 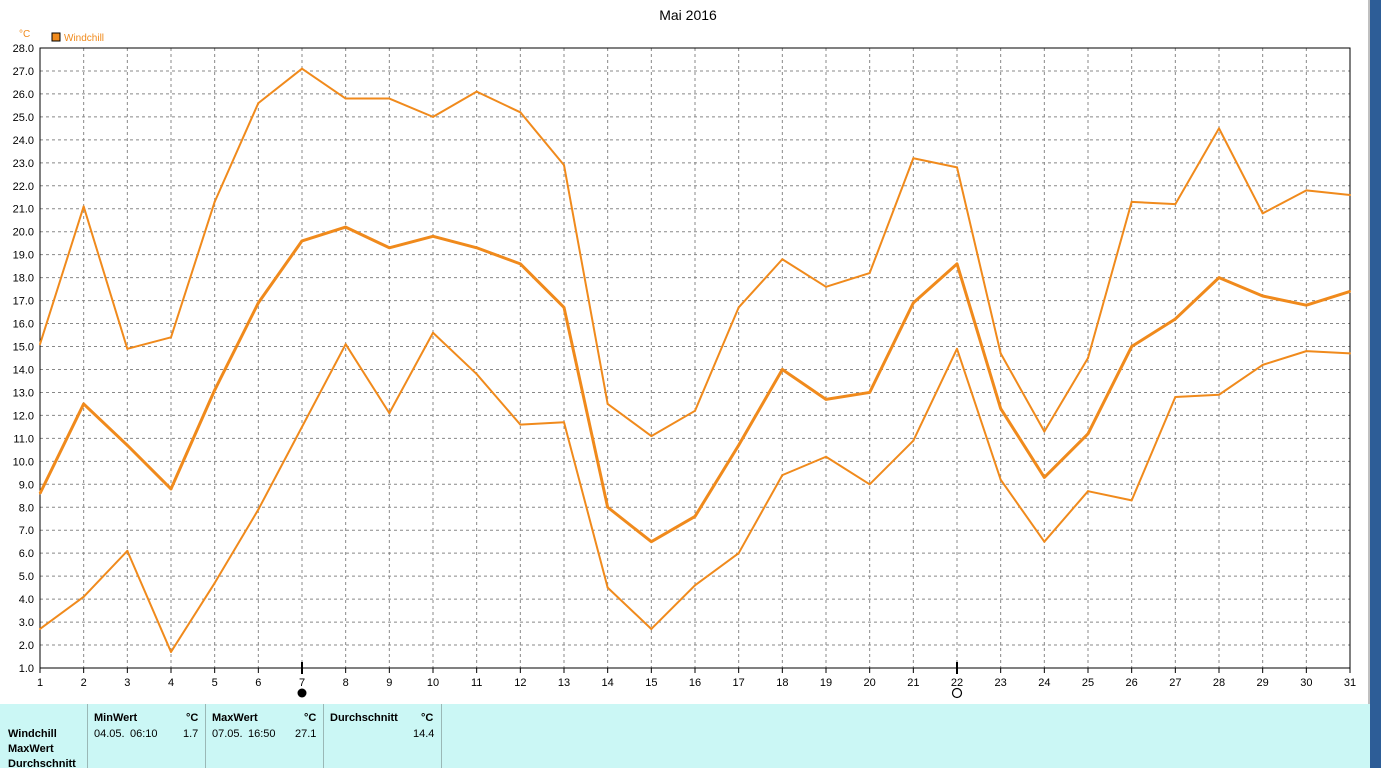 I want to click on x-tick-label: 1, so click(x=40, y=683).